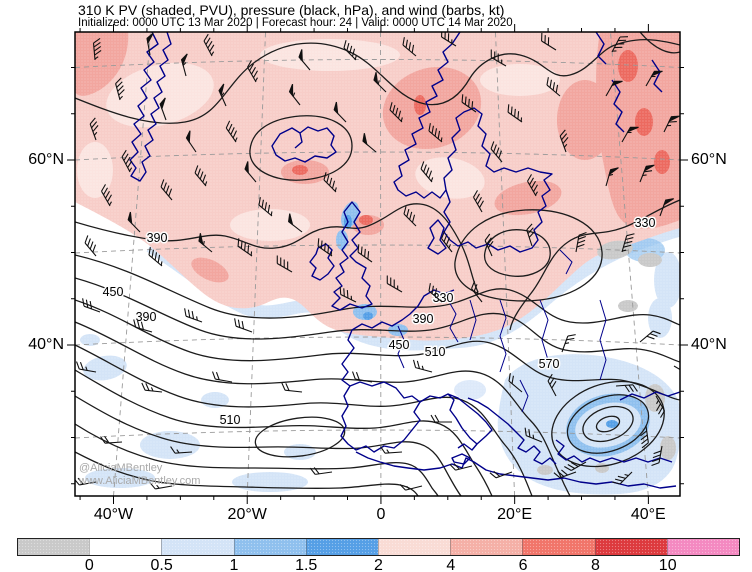  What do you see at coordinates (348, 358) in the screenshot?
I see `biscay-coast` at bounding box center [348, 358].